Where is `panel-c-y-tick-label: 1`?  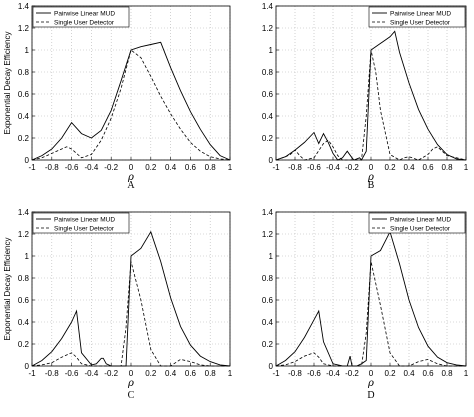 panel-c-y-tick-label: 1 is located at coordinates (27, 256).